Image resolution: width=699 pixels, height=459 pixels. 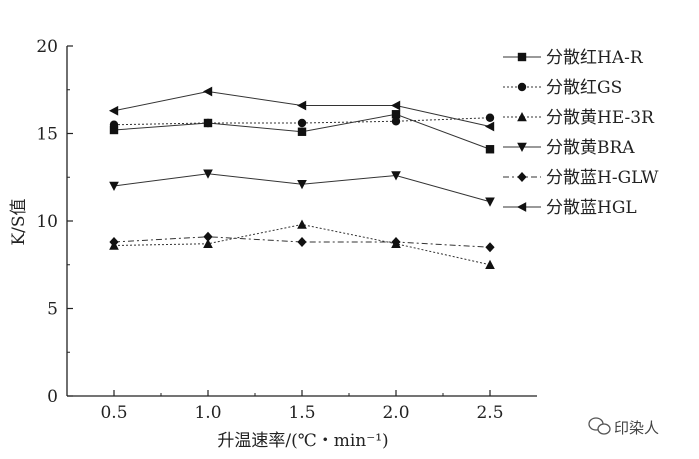 I want to click on x-tick-label: 1.5, so click(x=301, y=413).